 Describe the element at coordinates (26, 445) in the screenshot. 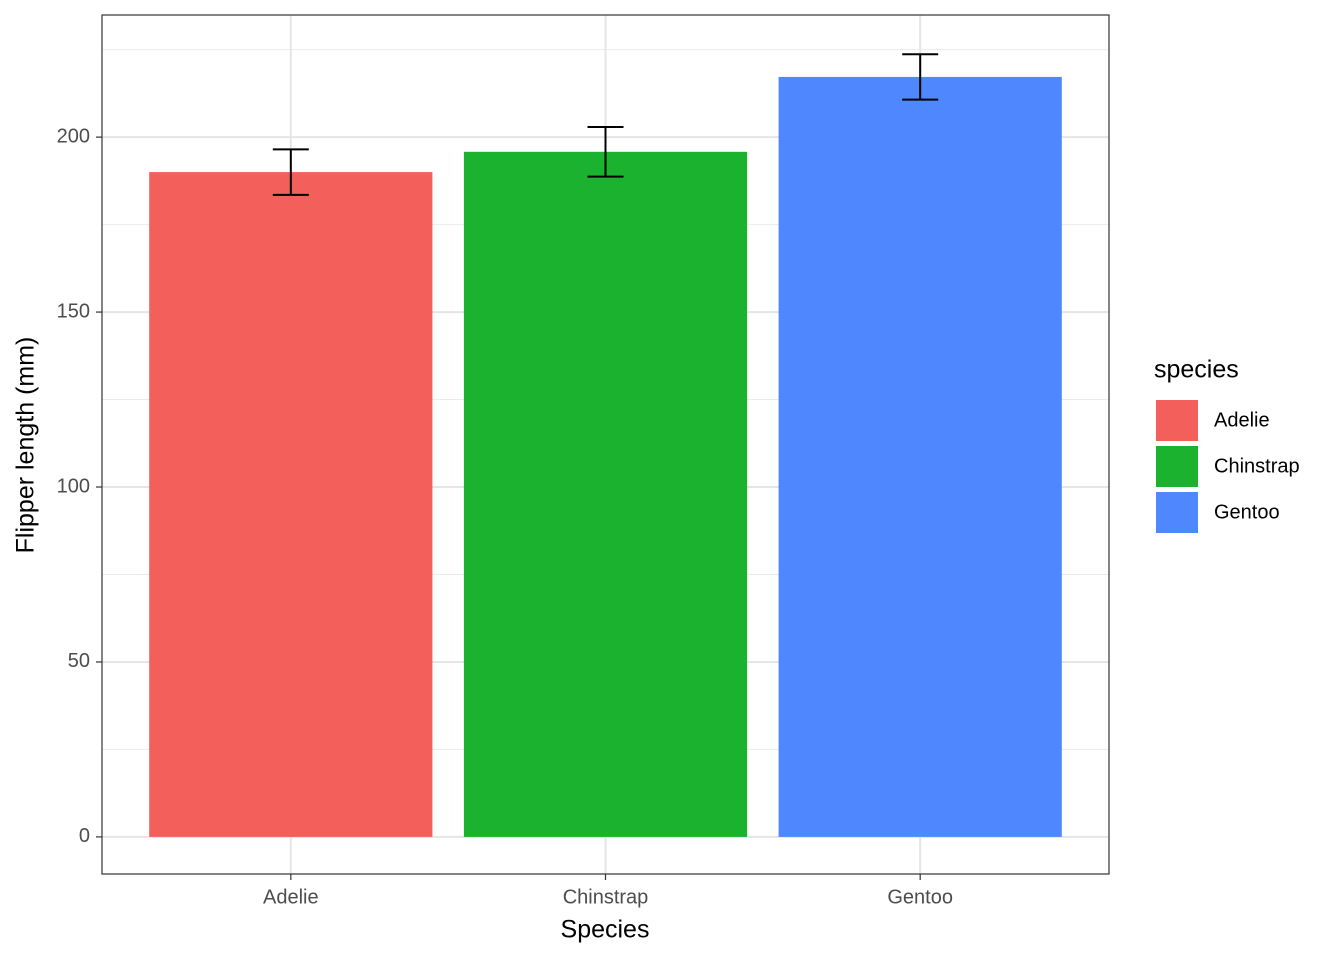

I see `y-axis-title: Flipper length (mm)` at that location.